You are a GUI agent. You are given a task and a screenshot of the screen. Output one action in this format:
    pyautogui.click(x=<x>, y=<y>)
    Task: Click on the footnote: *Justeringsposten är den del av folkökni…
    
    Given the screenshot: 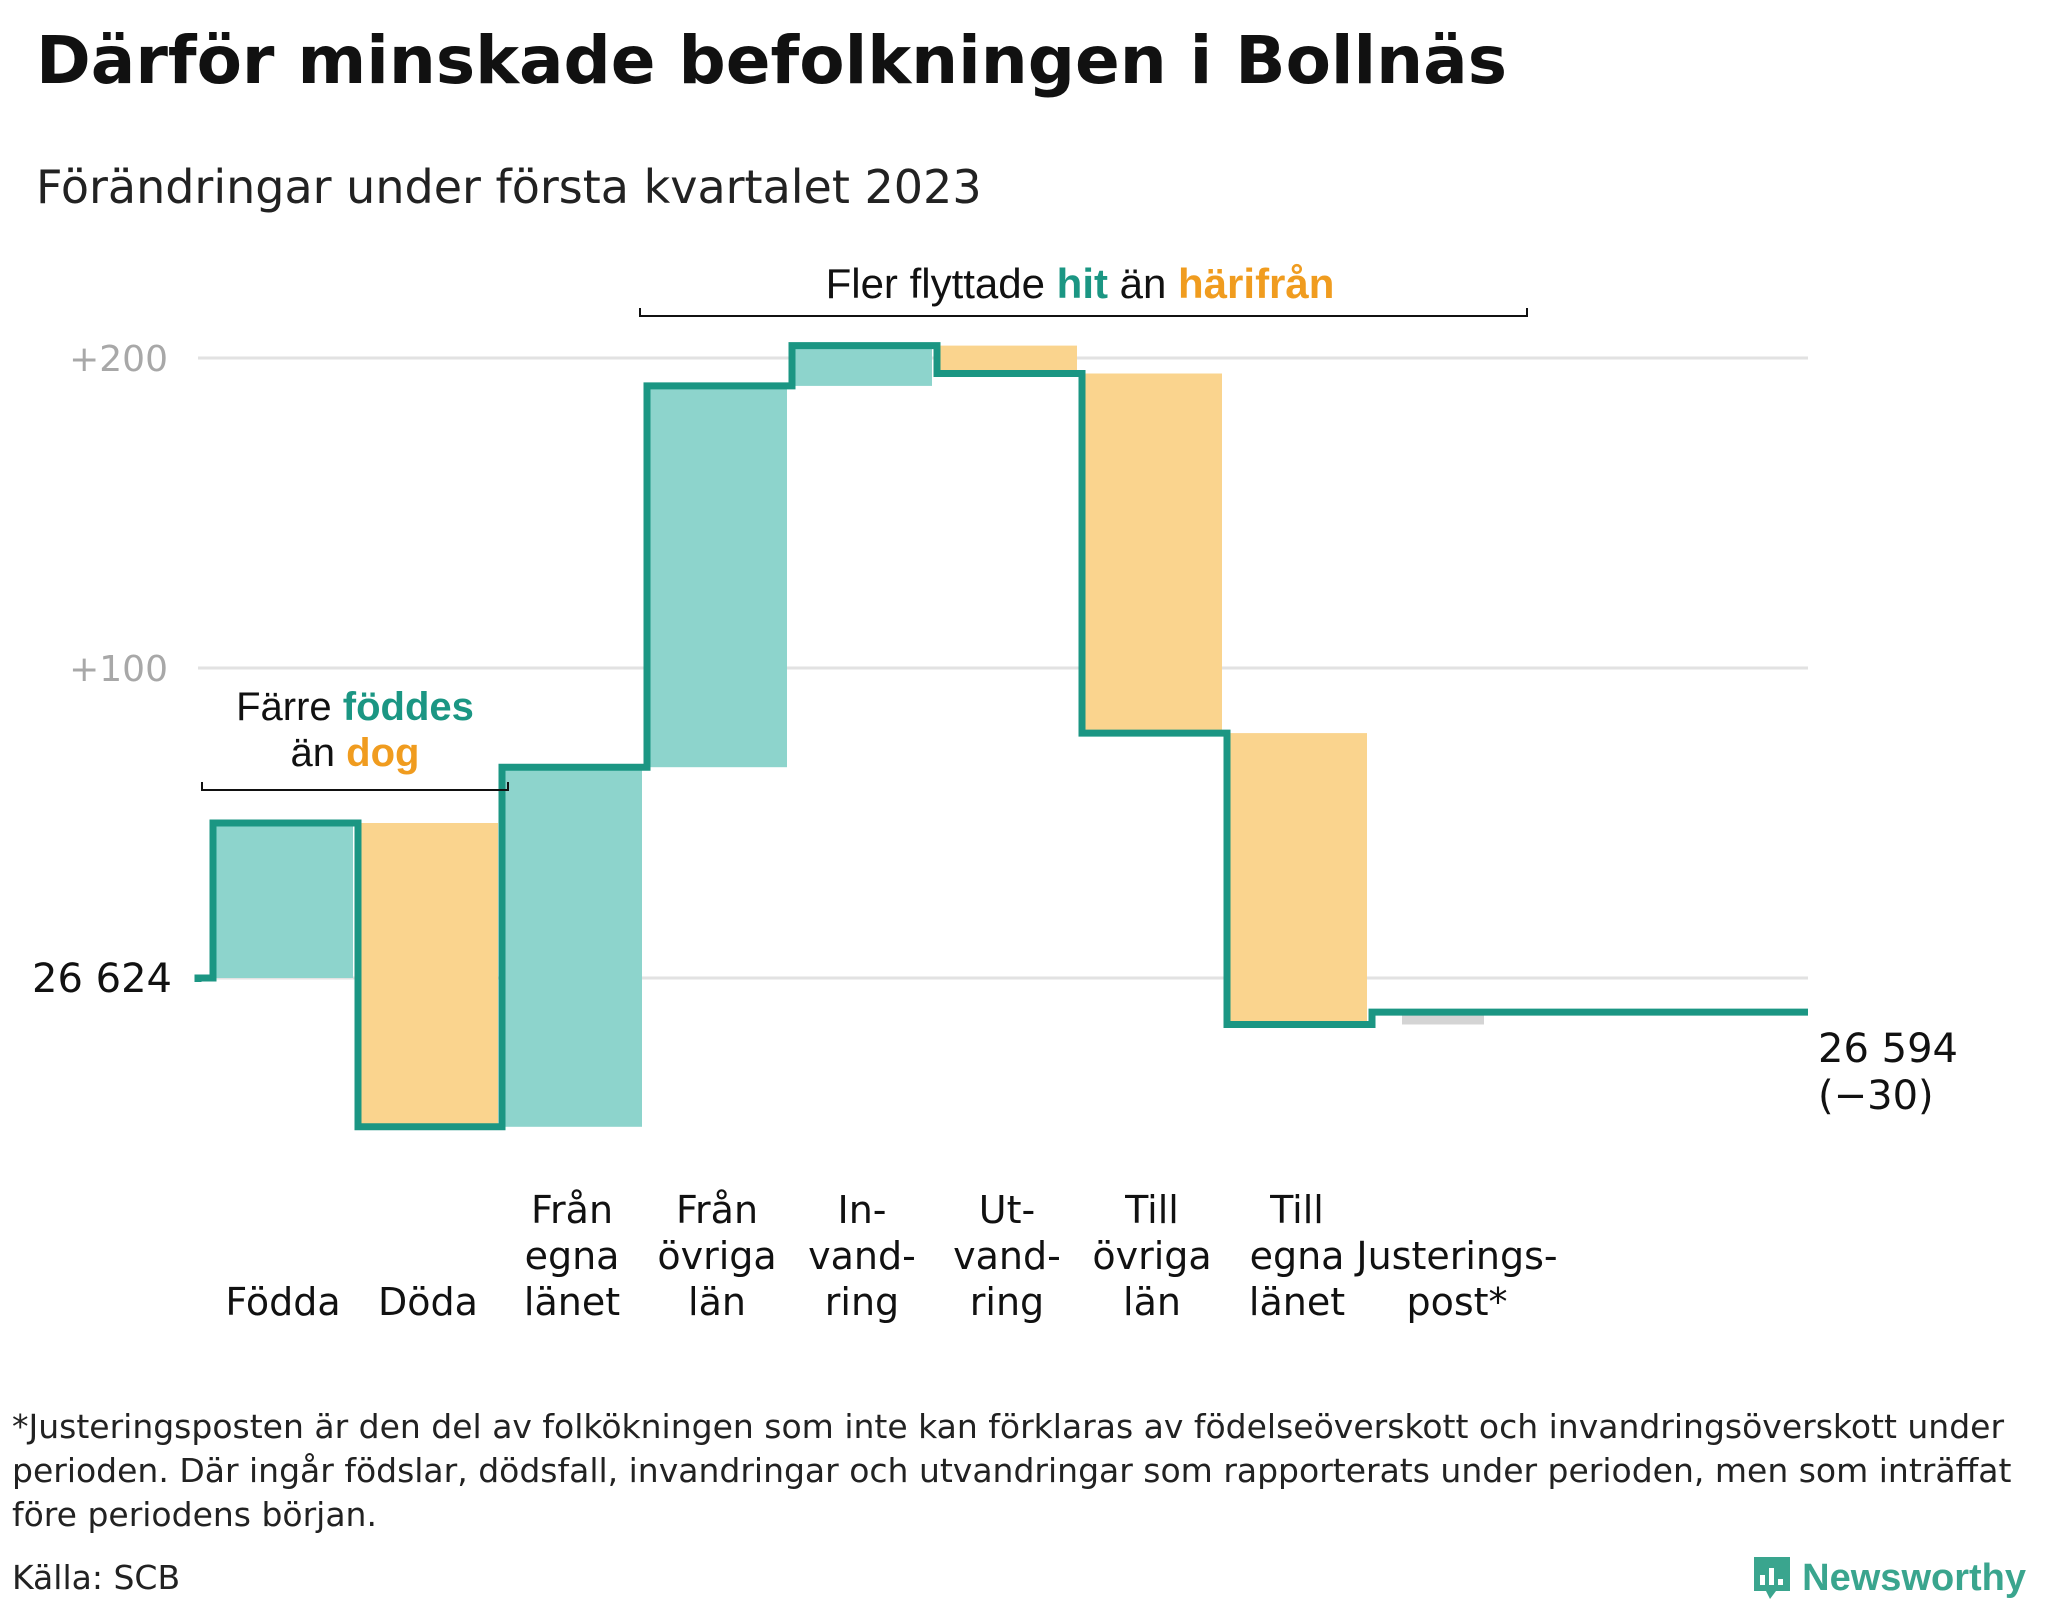 What is the action you would take?
    pyautogui.click(x=1012, y=1470)
    